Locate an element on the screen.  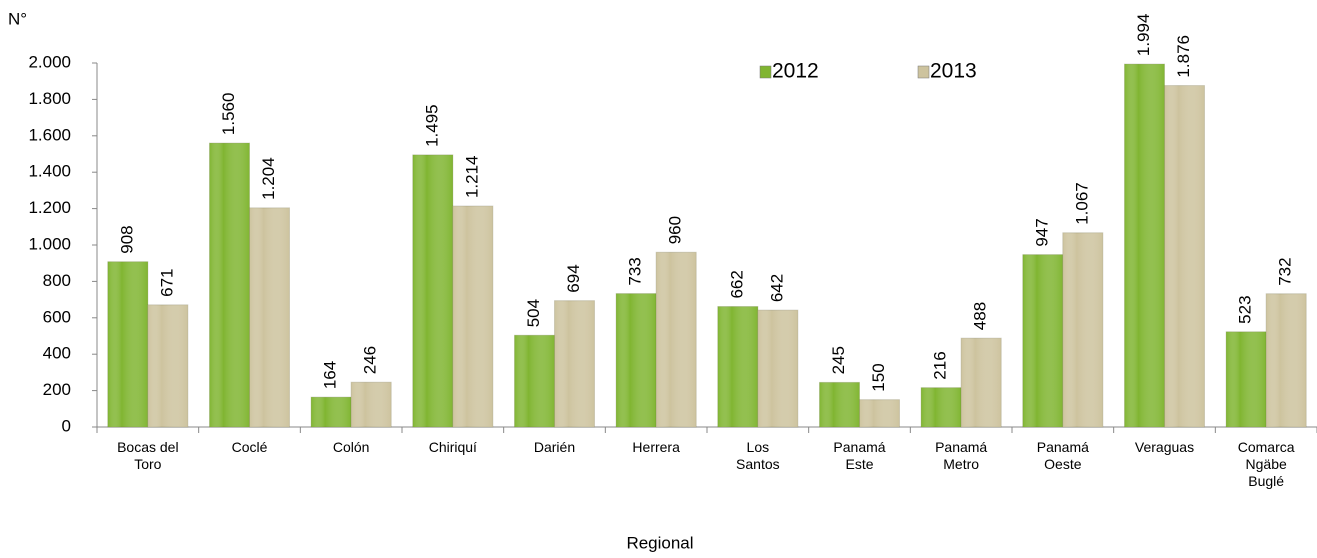
value-label: 246 is located at coordinates (370, 360).